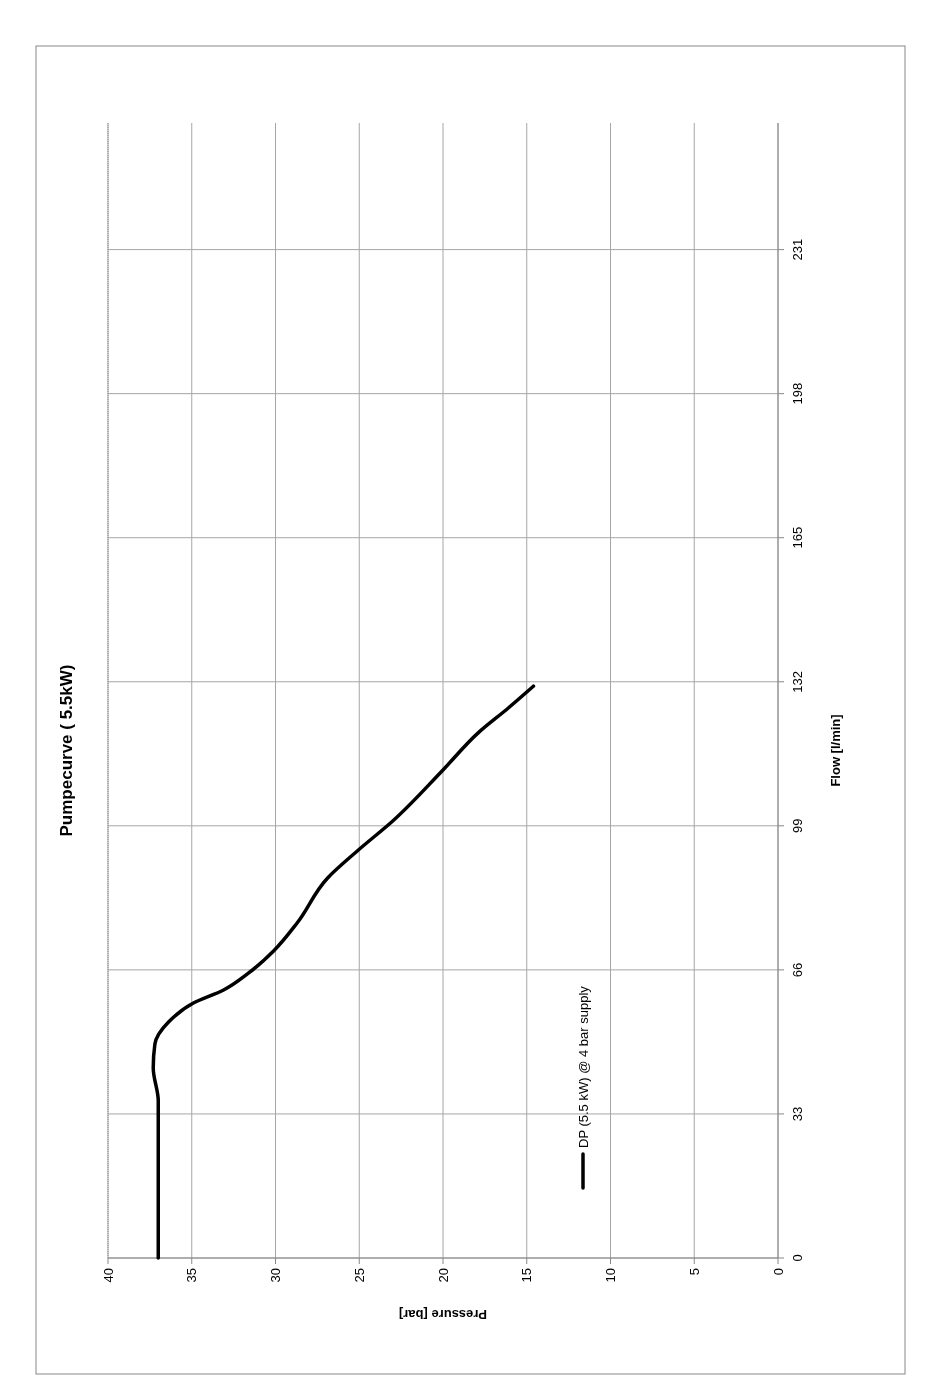 This screenshot has height=1397, width=950. I want to click on y-tick-label: 198, so click(797, 393).